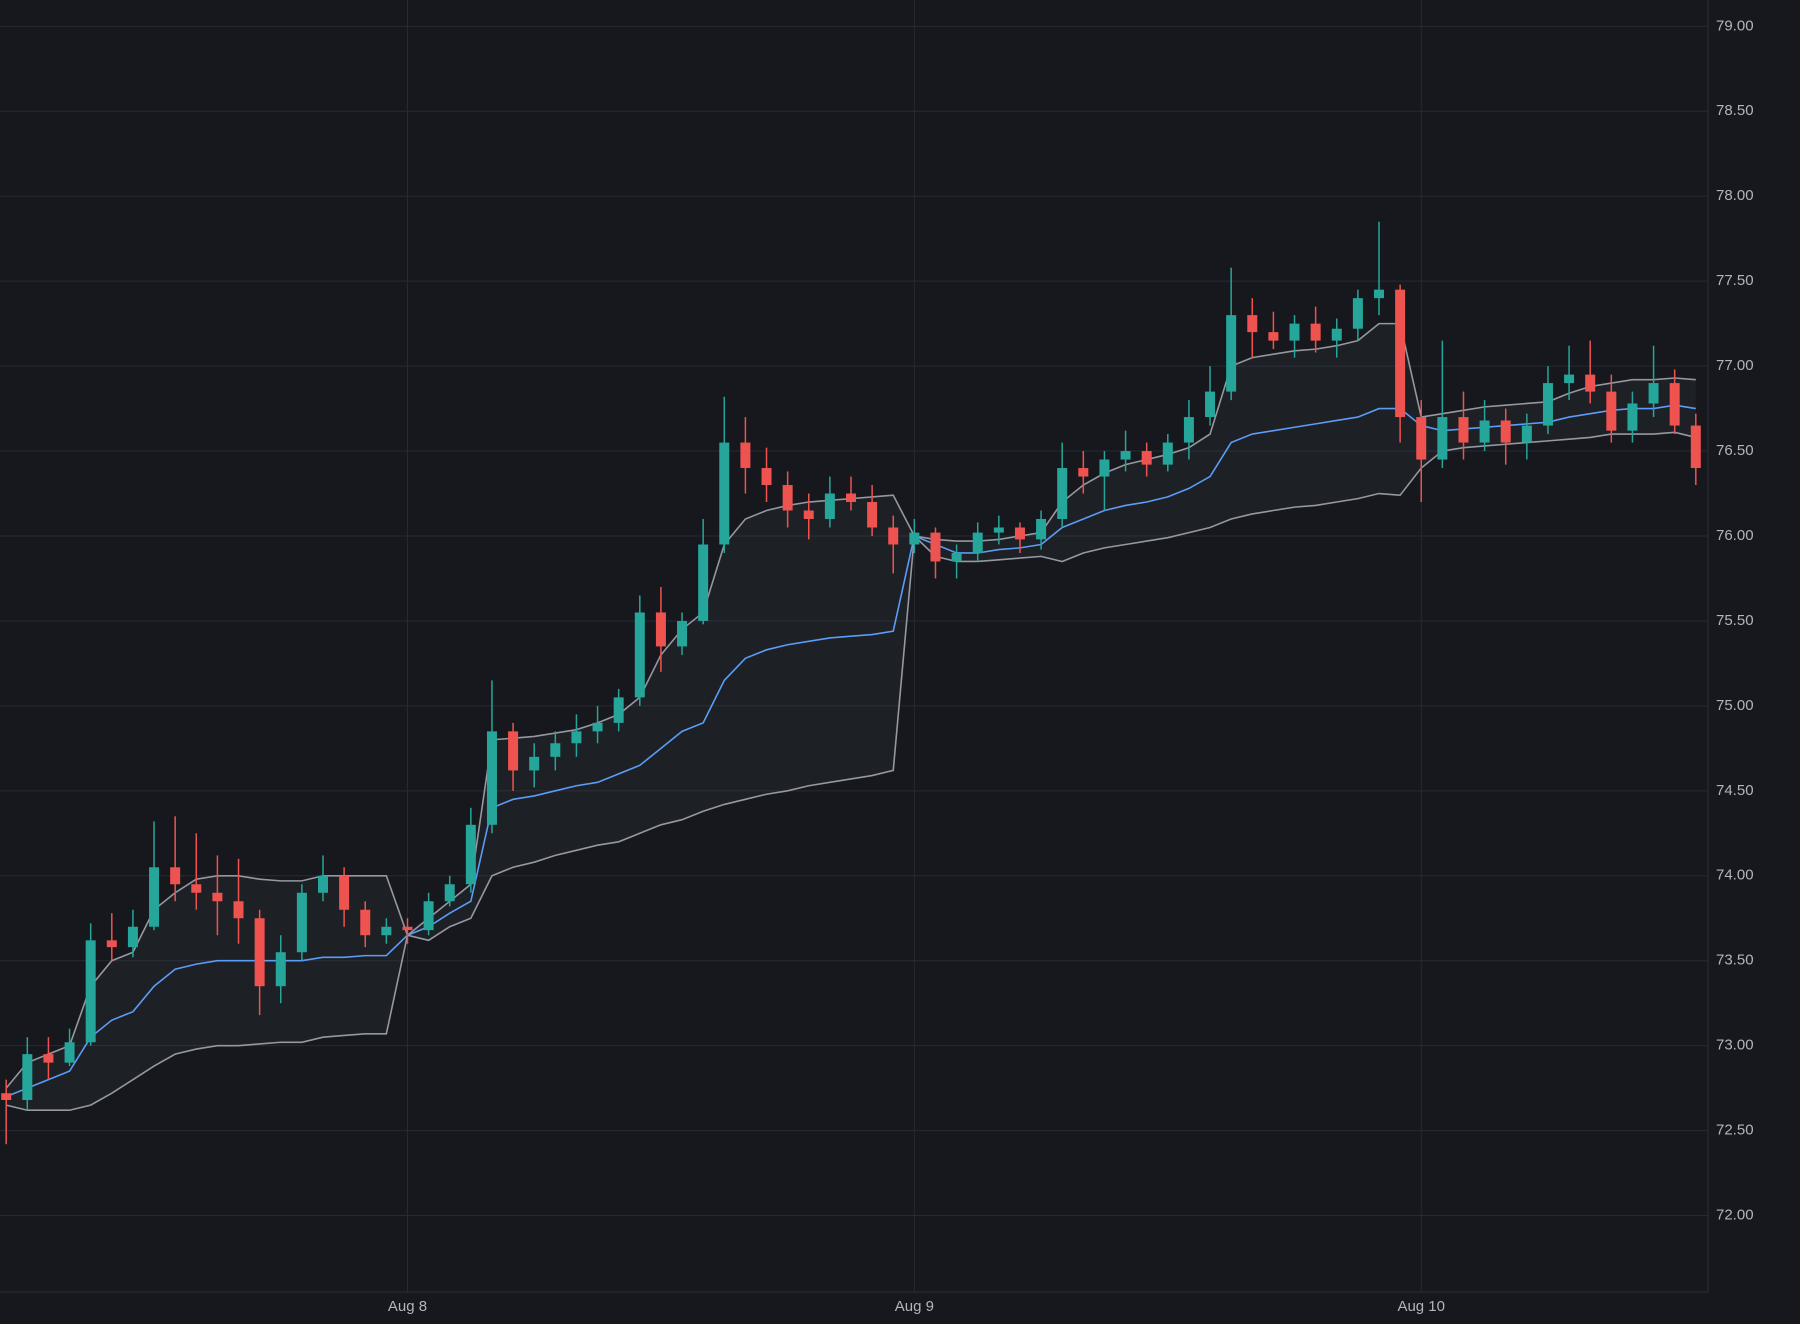 Image resolution: width=1800 pixels, height=1324 pixels. I want to click on y-tick-label: 76.00, so click(1735, 535).